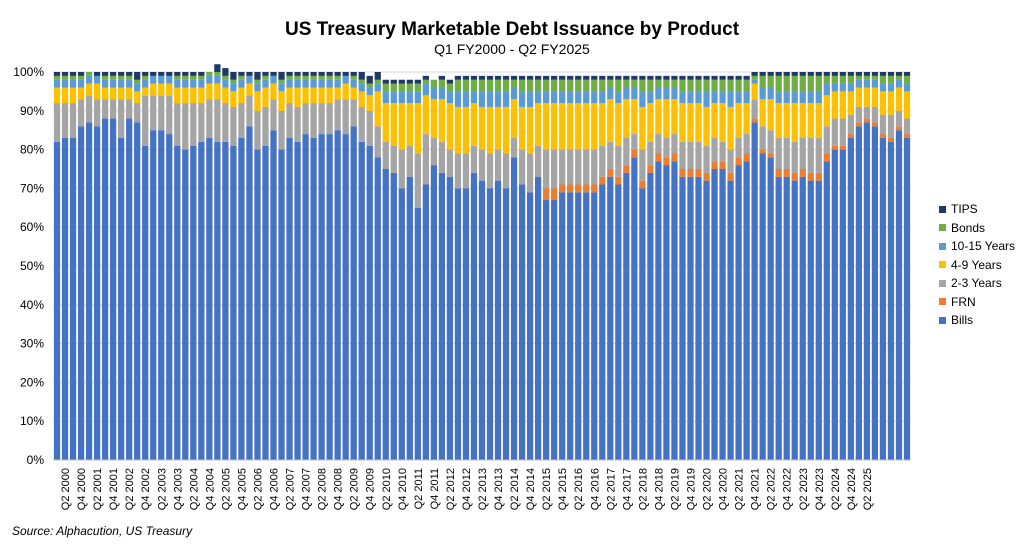 This screenshot has width=1024, height=546. Describe the element at coordinates (291, 489) in the screenshot. I see `x-tick-label: Q2 2007` at that location.